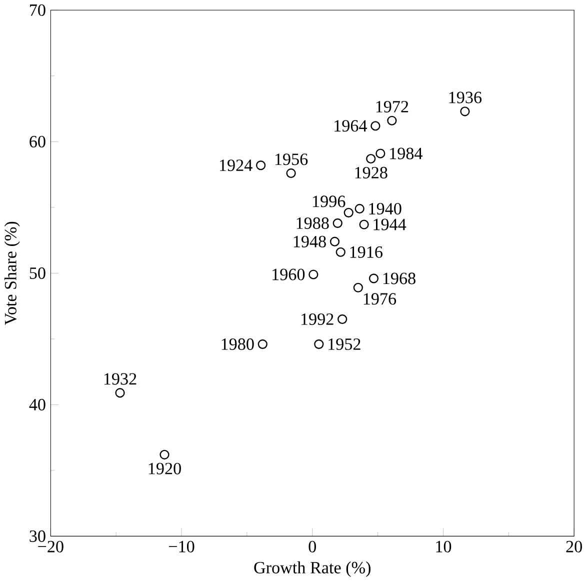 Image resolution: width=587 pixels, height=581 pixels. I want to click on y-tick-label: 40, so click(37, 404).